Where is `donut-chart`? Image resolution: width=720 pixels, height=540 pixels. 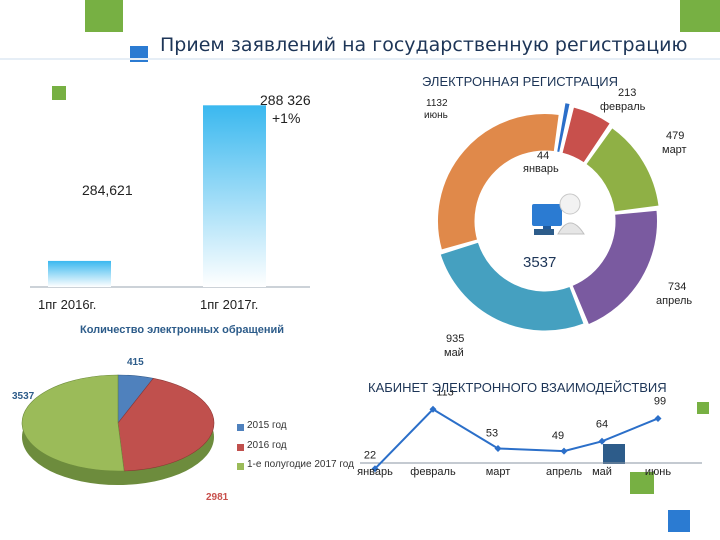
donut-chart is located at coordinates (548, 217).